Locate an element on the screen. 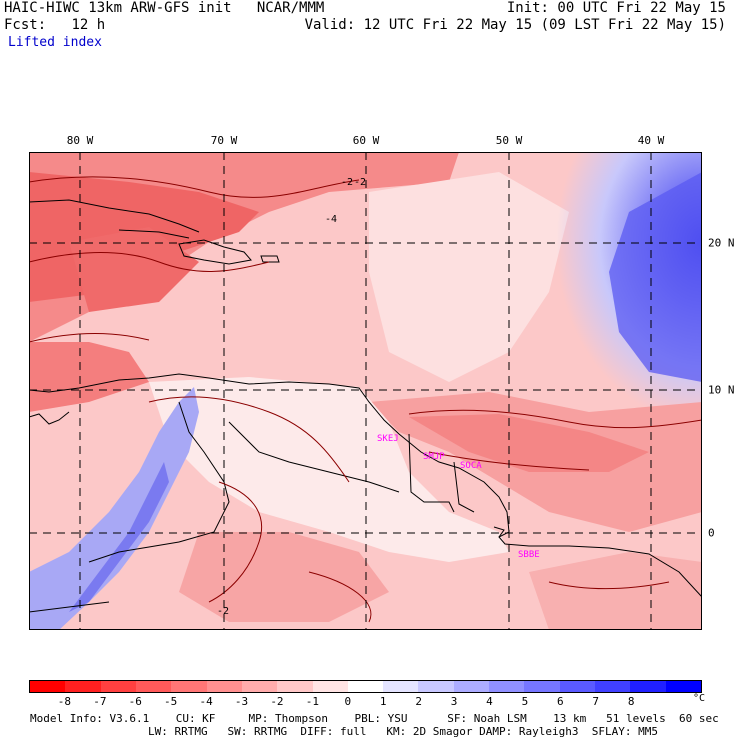 This screenshot has width=740, height=740. lon-label-40w: 40 W is located at coordinates (651, 140).